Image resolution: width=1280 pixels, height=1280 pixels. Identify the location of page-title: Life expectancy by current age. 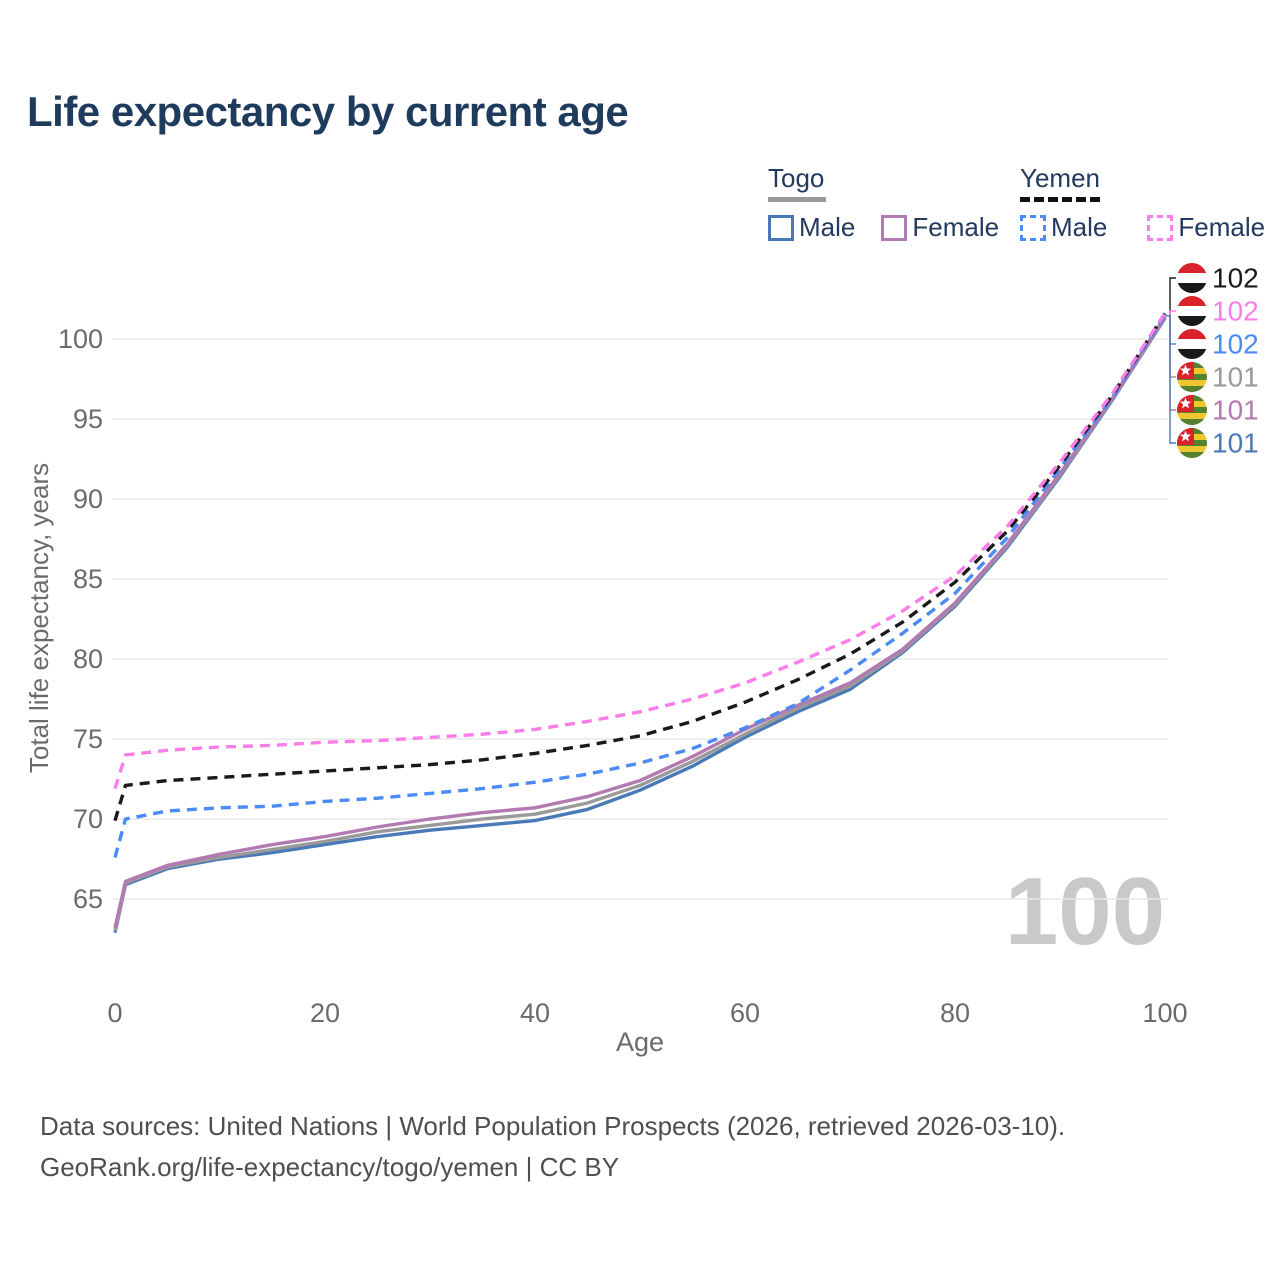
(328, 111).